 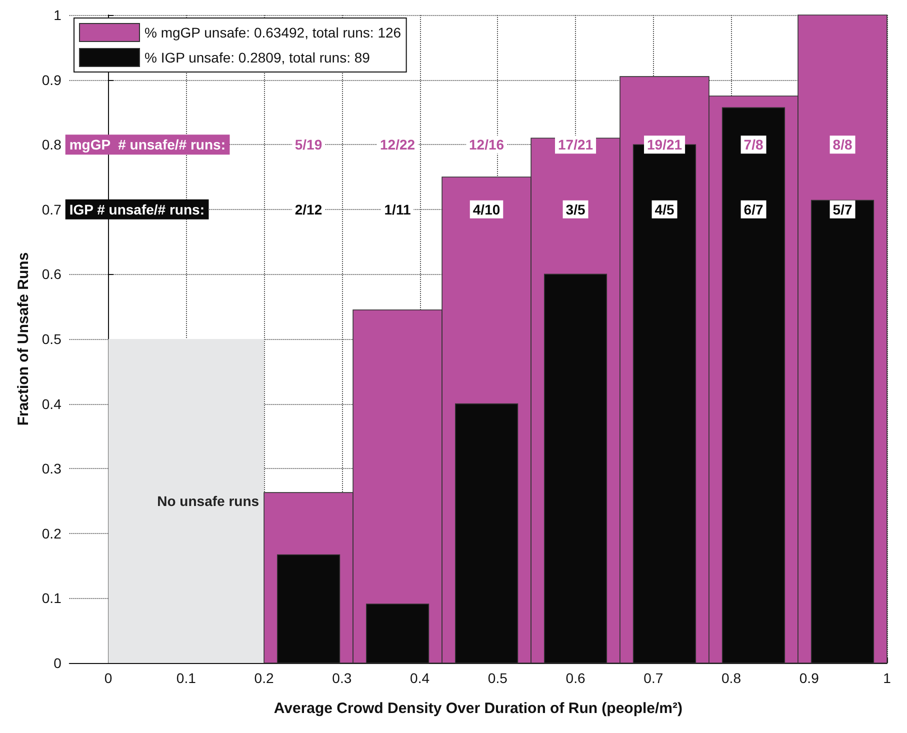 What do you see at coordinates (576, 144) in the screenshot?
I see `annotation: 17/21` at bounding box center [576, 144].